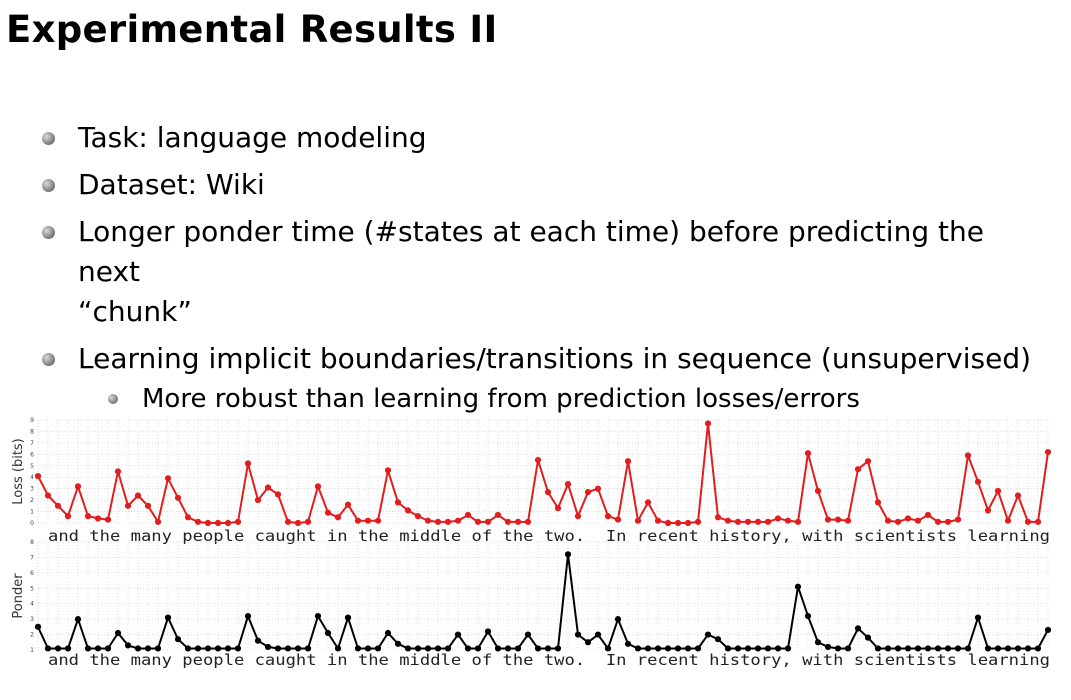 The width and height of the screenshot is (1071, 700). I want to click on loss-y-axis-label: Loss (bits), so click(18, 471).